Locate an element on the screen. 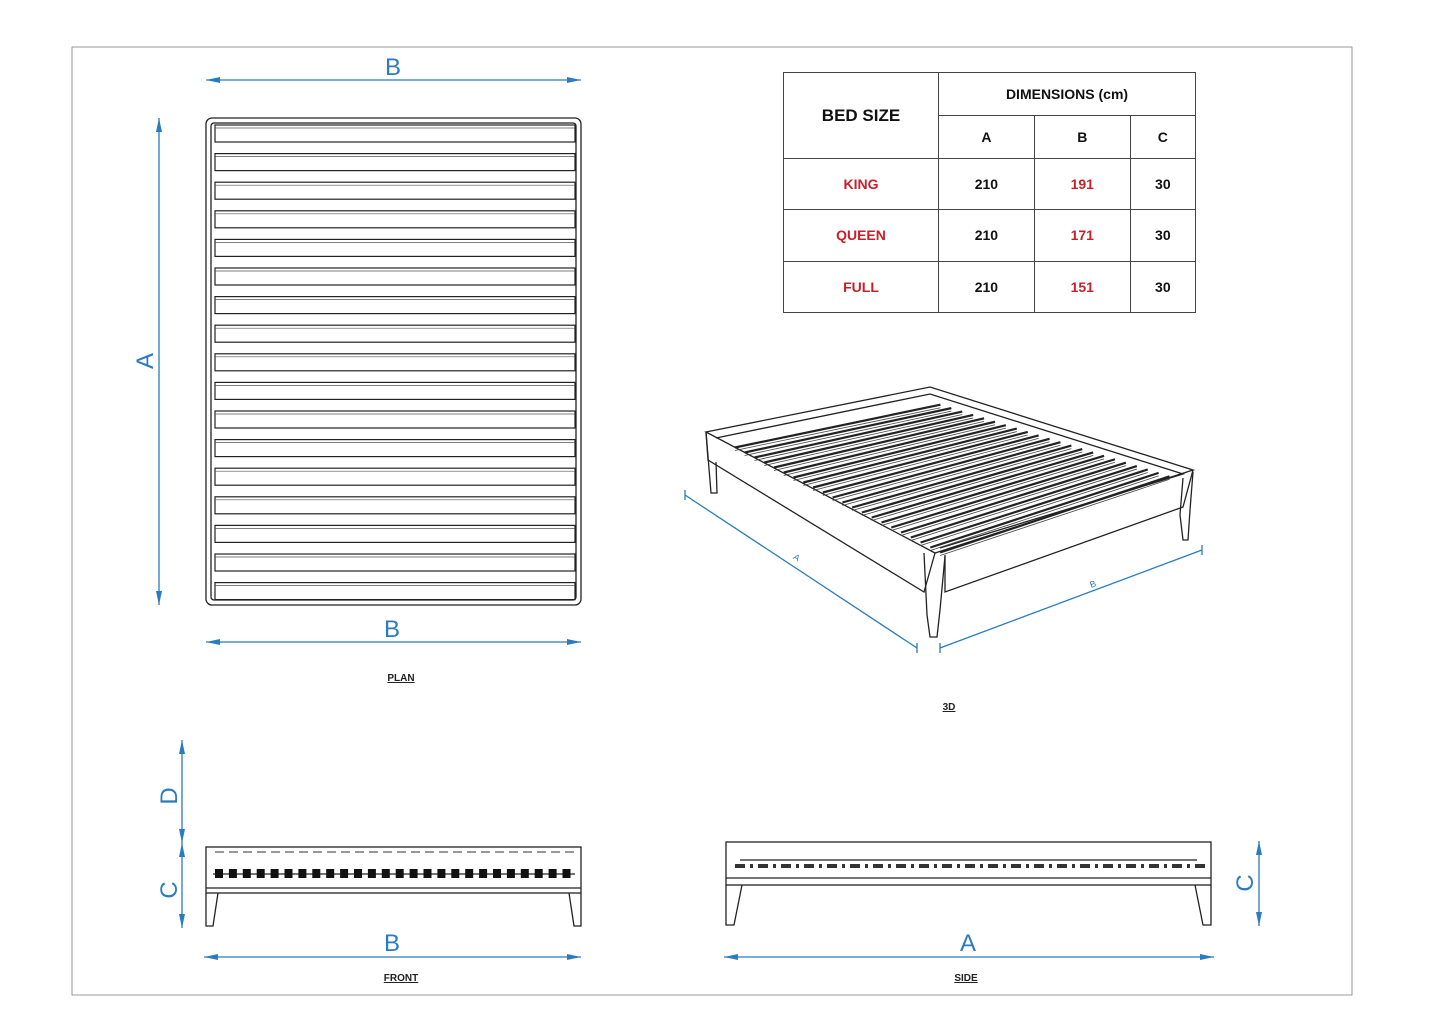  plan-frame-outer is located at coordinates (393, 361).